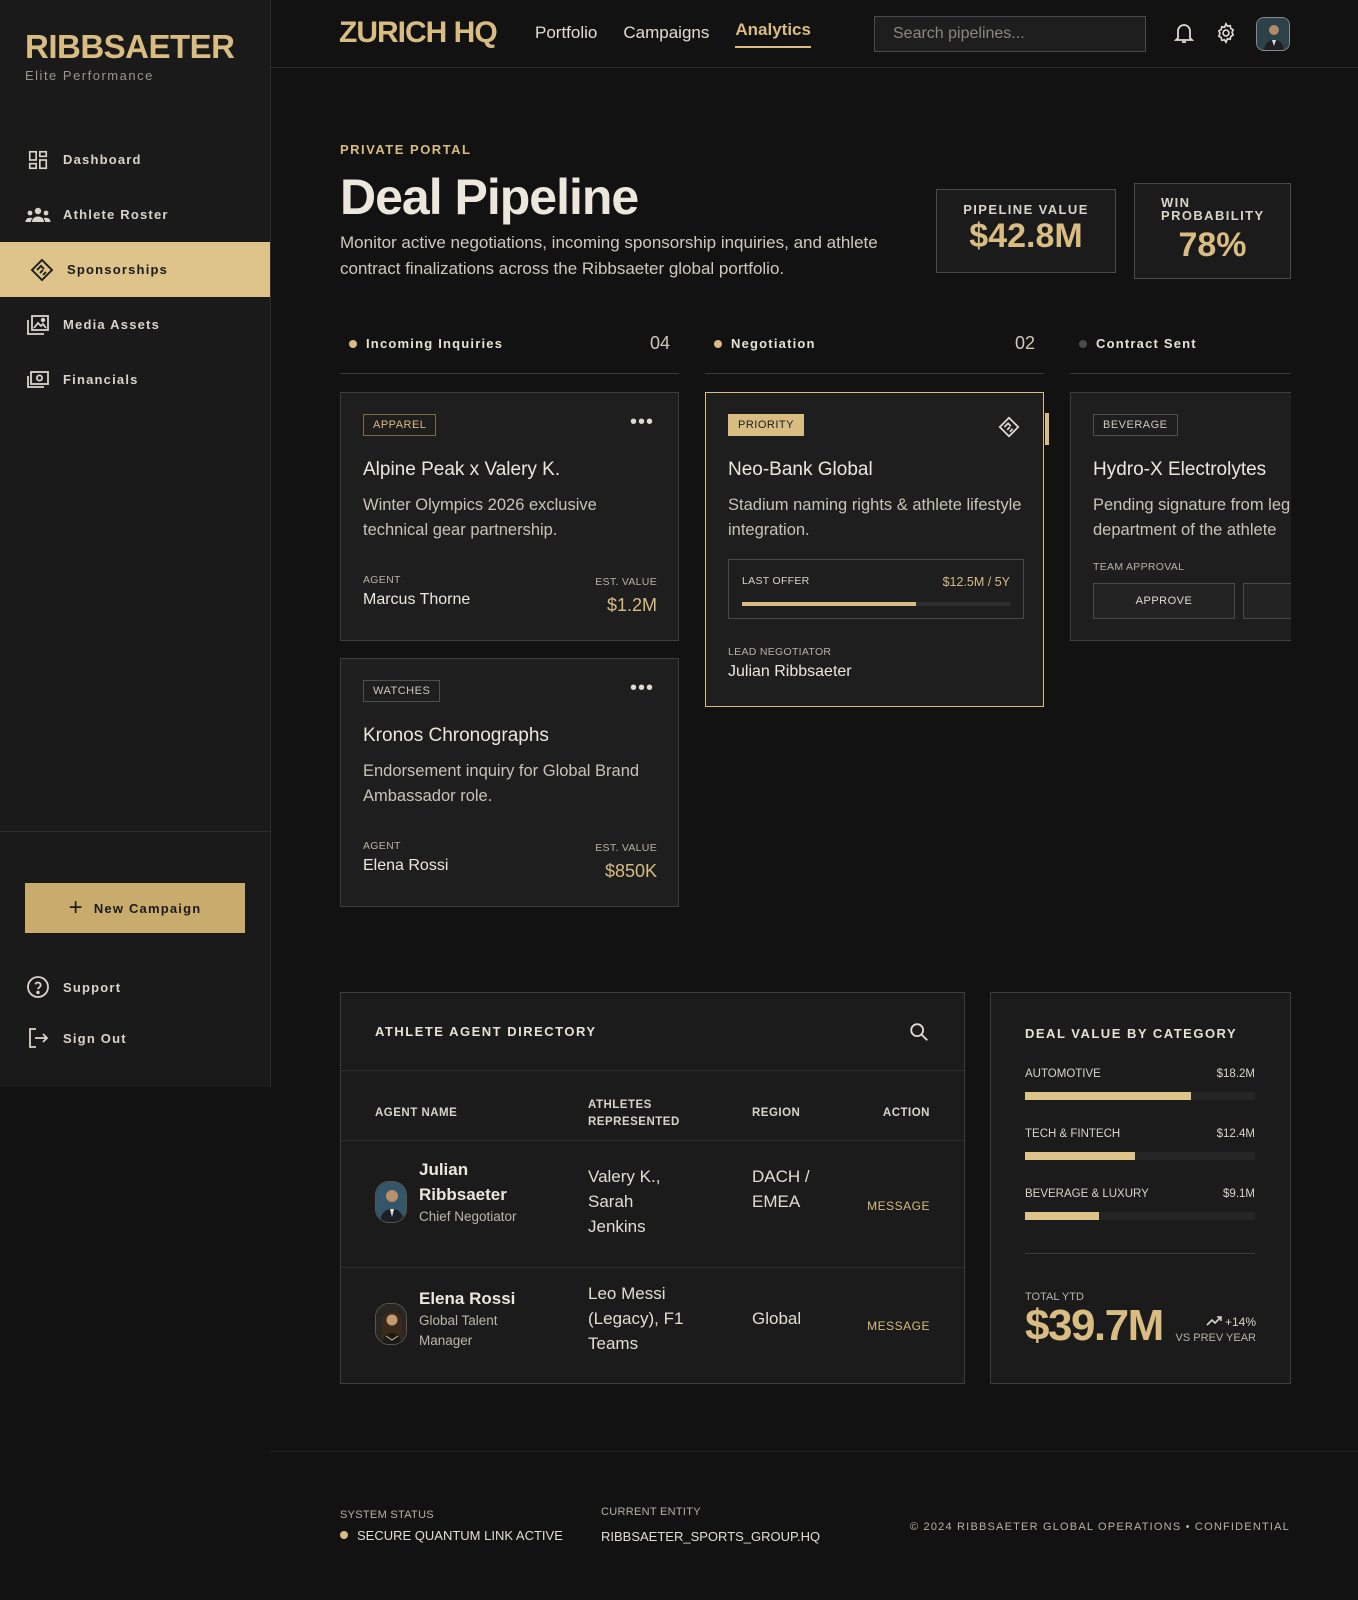 The image size is (1358, 1600). I want to click on column-contract-sent: Contract Sent, so click(1180, 350).